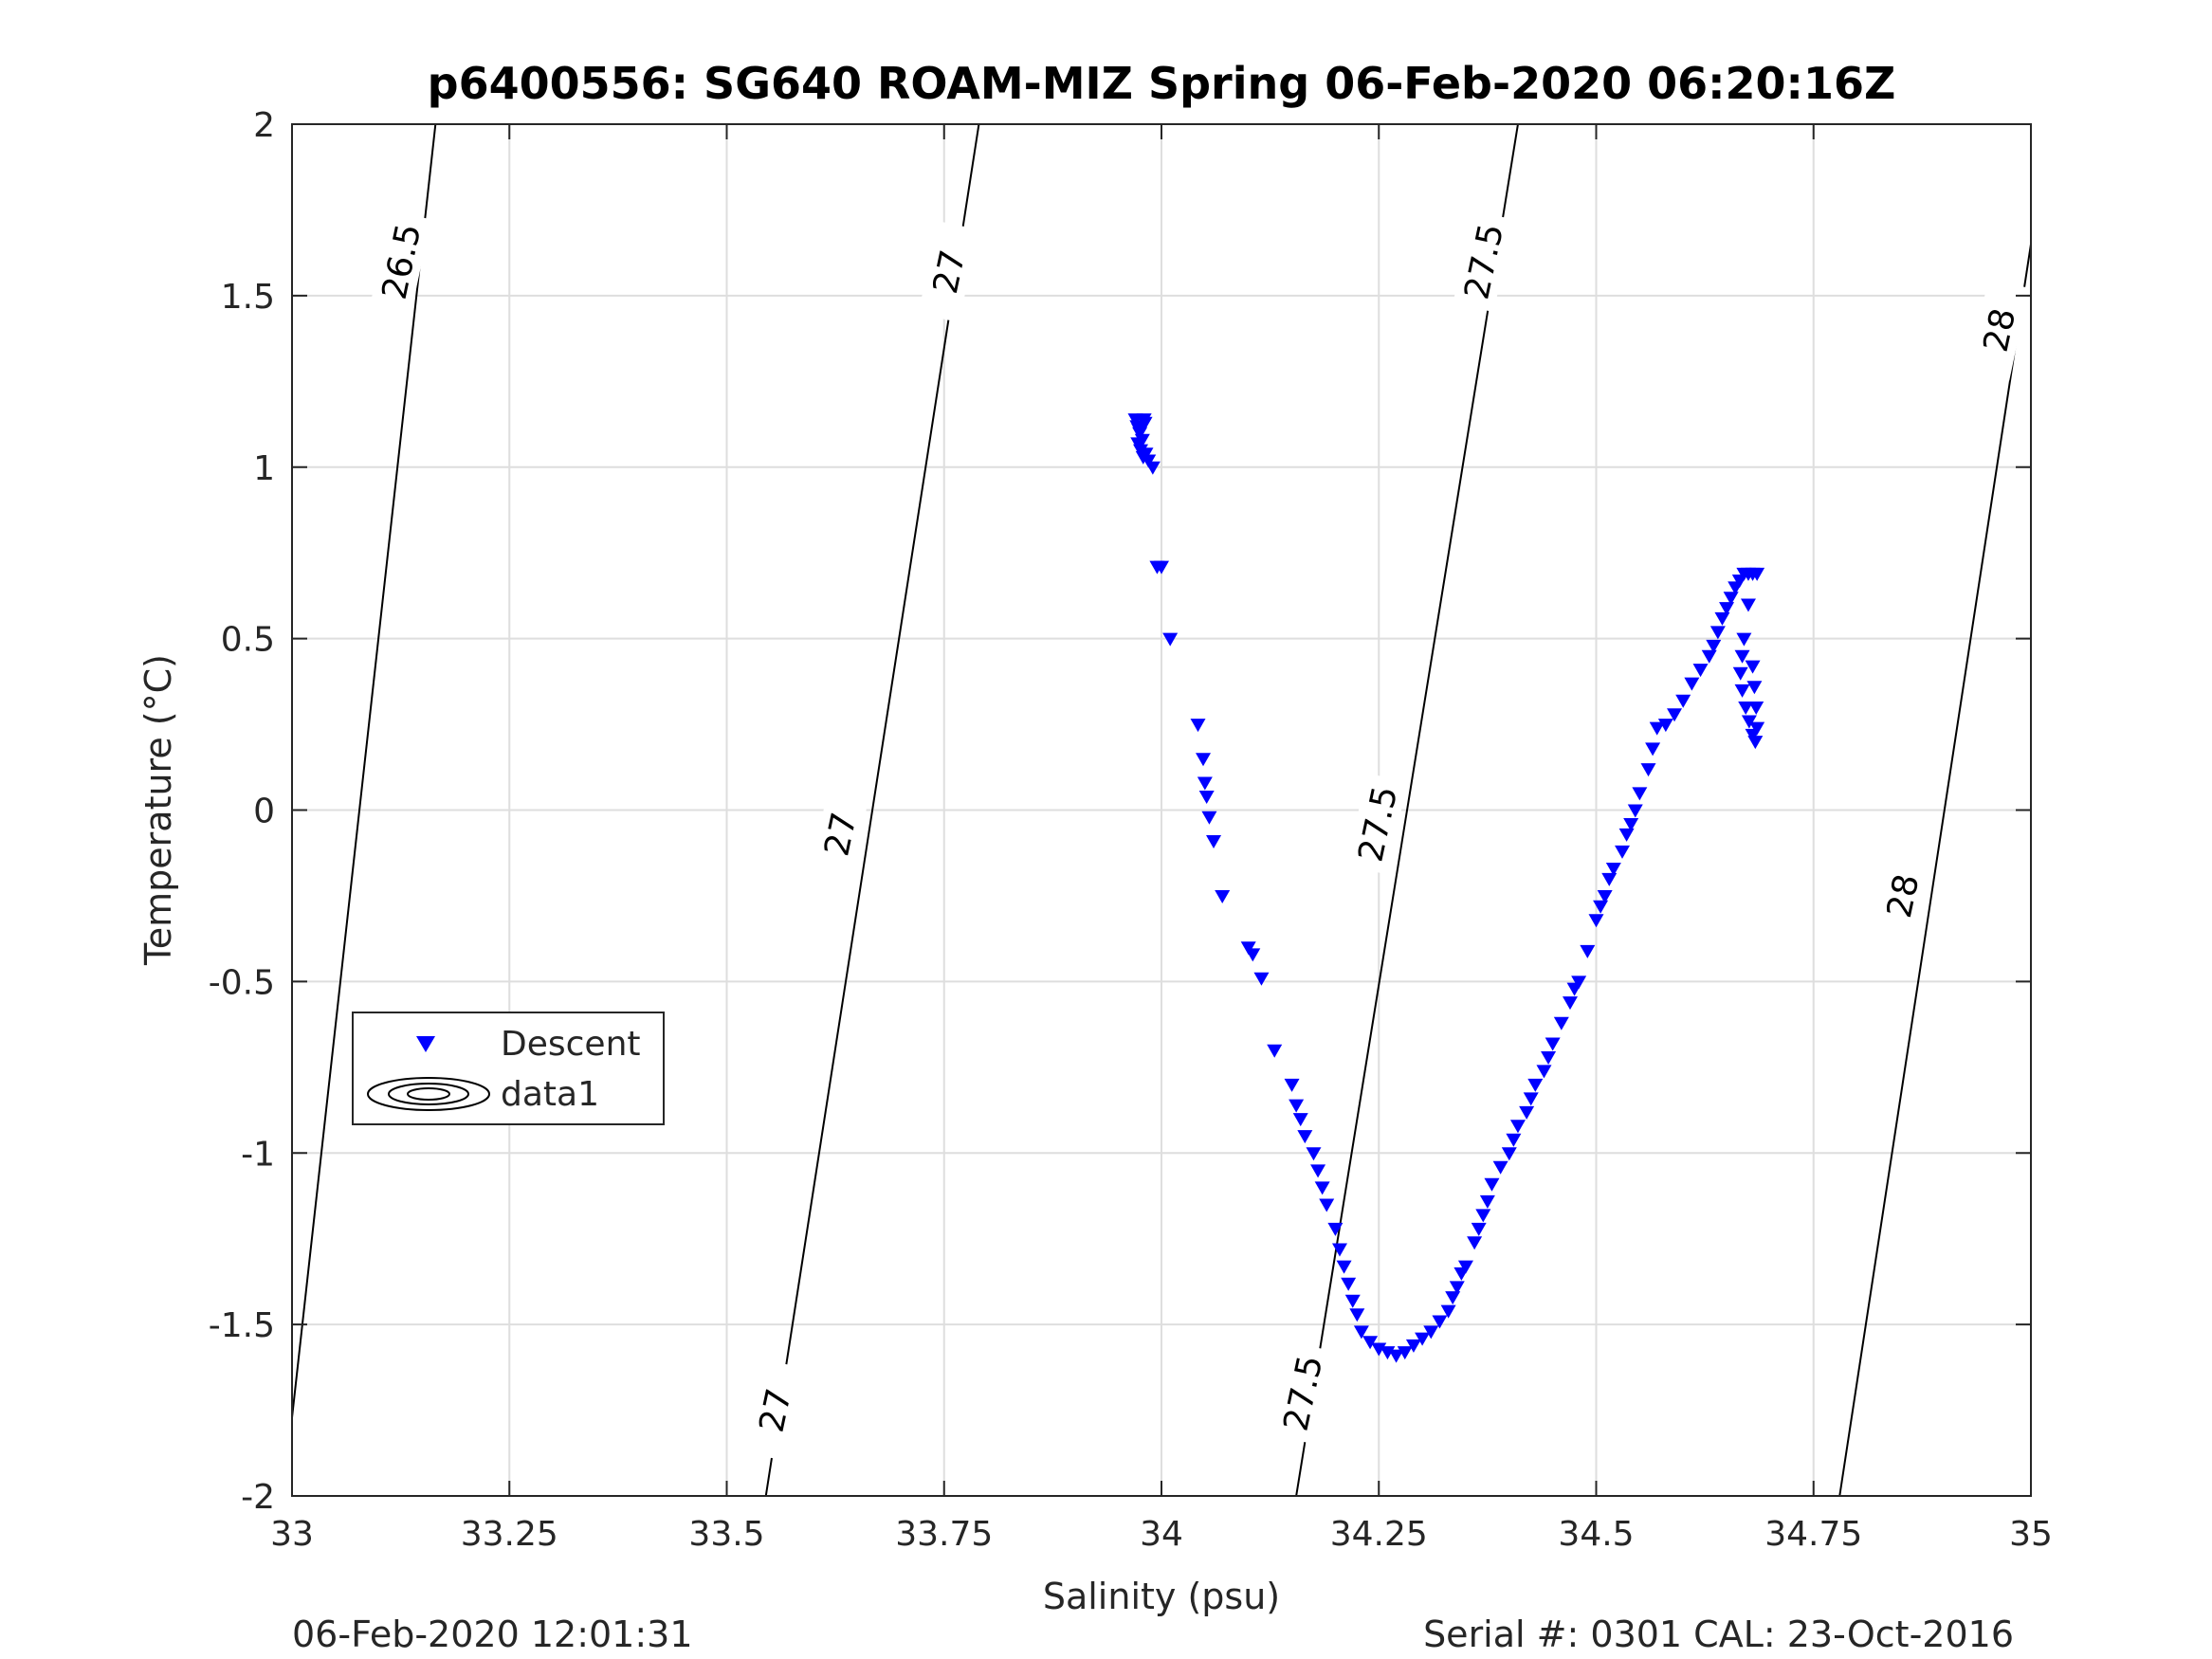 This screenshot has height=1659, width=2212. What do you see at coordinates (248, 640) in the screenshot?
I see `y-tick-label: 0.5` at bounding box center [248, 640].